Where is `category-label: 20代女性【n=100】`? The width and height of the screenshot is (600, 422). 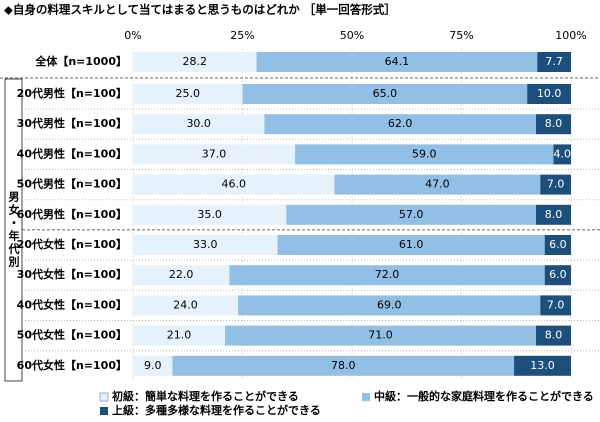 category-label: 20代女性【n=100】 is located at coordinates (72, 244).